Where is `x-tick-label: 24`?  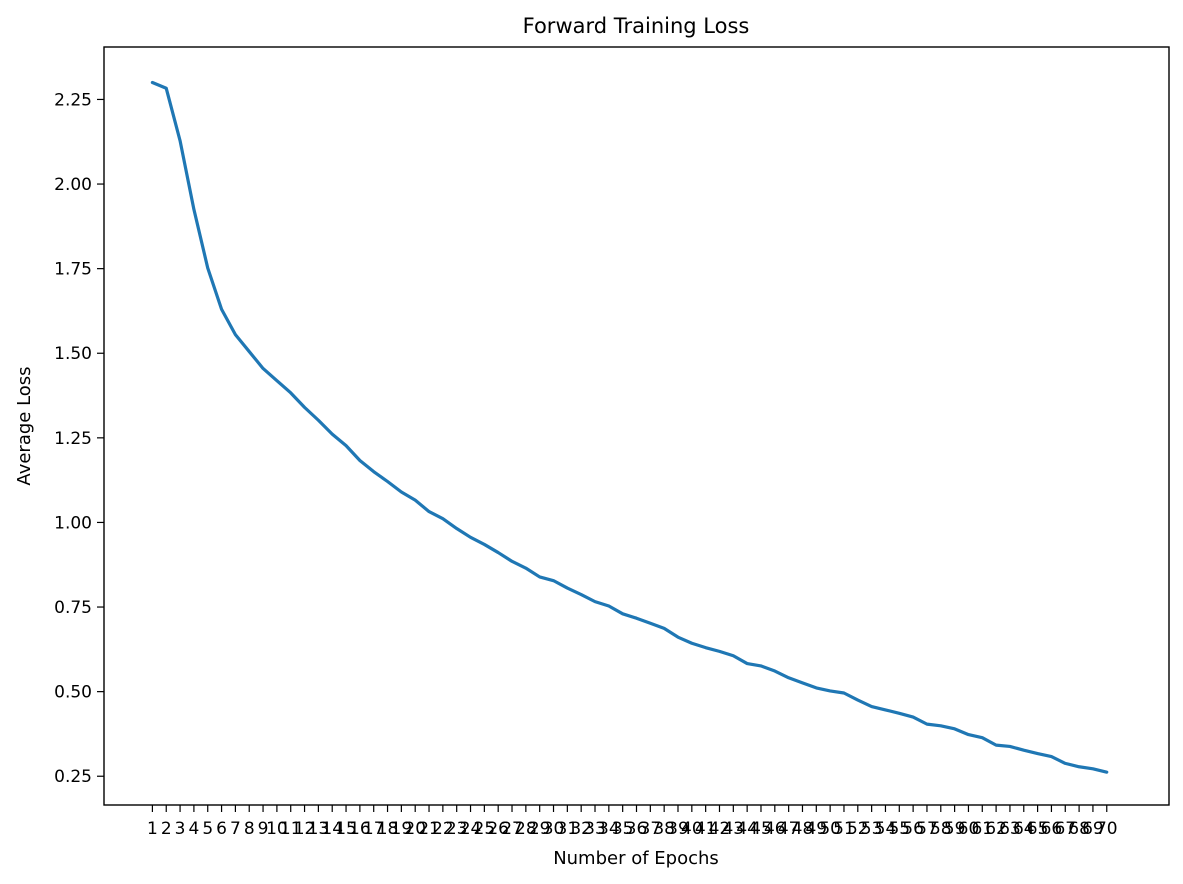 x-tick-label: 24 is located at coordinates (471, 829).